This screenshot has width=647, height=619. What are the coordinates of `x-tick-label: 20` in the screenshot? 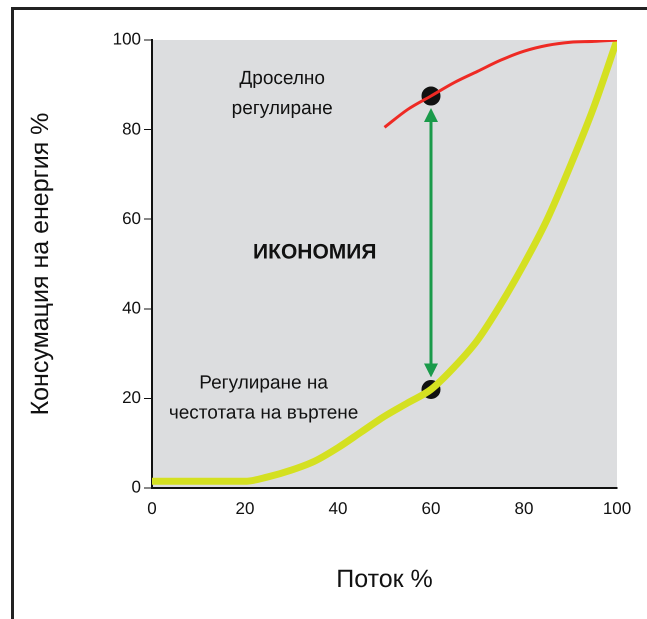 It's located at (245, 508).